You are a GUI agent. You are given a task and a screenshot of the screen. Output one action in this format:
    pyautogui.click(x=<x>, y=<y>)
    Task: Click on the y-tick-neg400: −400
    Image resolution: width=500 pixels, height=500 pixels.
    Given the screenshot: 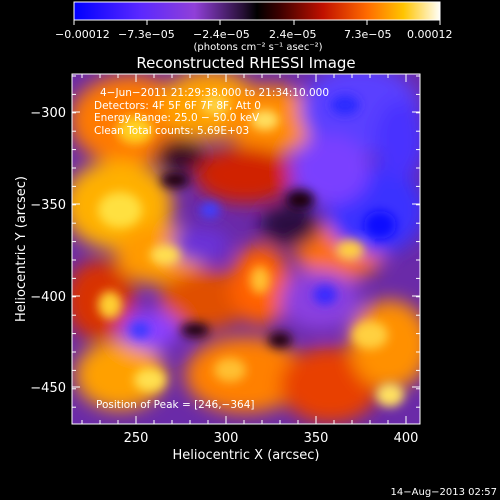 What is the action you would take?
    pyautogui.click(x=48, y=297)
    